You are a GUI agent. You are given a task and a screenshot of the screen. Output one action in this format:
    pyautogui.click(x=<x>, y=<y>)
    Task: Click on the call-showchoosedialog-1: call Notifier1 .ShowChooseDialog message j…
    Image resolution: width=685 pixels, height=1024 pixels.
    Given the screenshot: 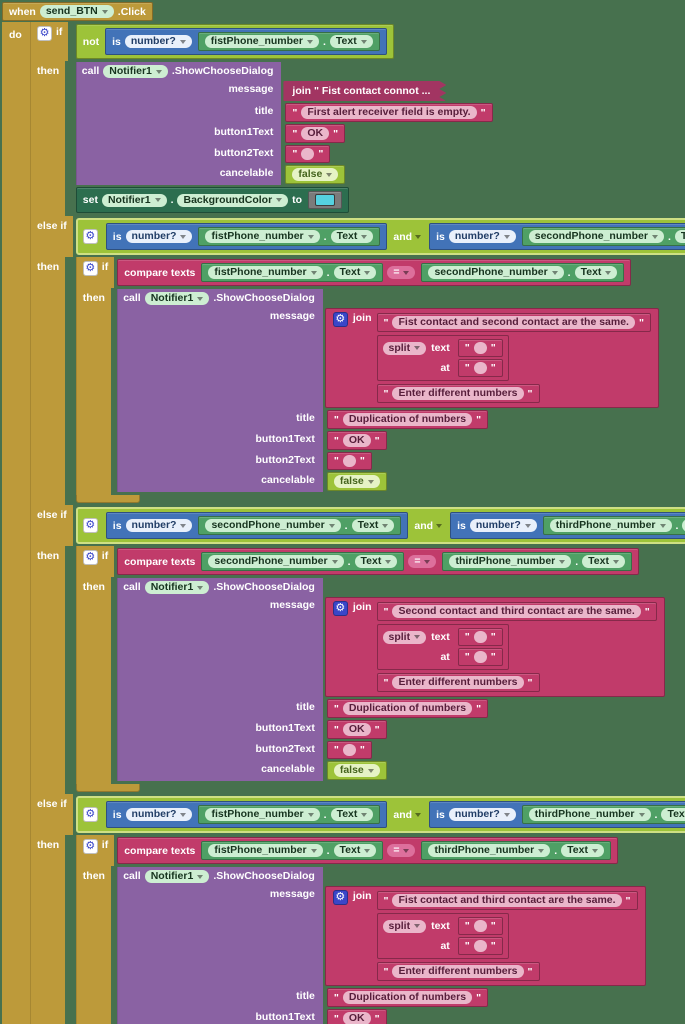 What is the action you would take?
    pyautogui.click(x=284, y=123)
    